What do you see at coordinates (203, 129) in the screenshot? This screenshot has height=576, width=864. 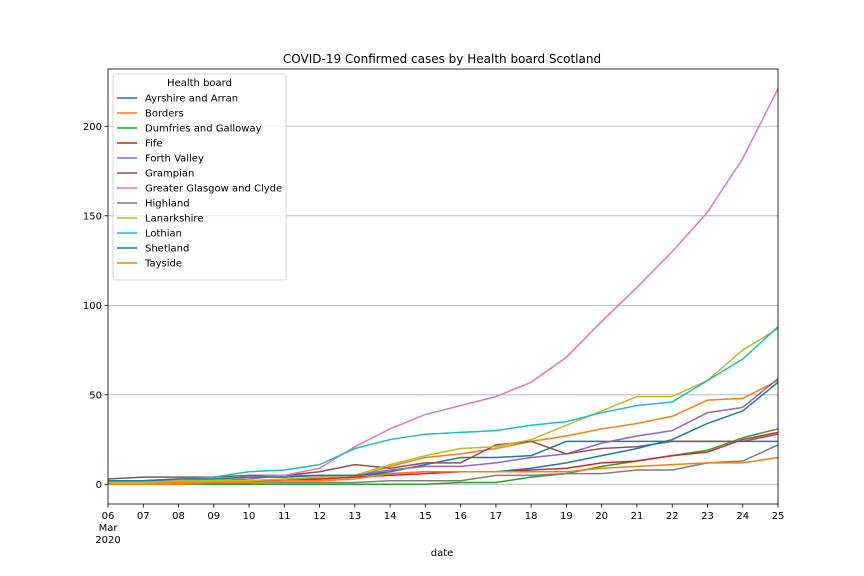 I see `legend-entry: Dumfries and Galloway` at bounding box center [203, 129].